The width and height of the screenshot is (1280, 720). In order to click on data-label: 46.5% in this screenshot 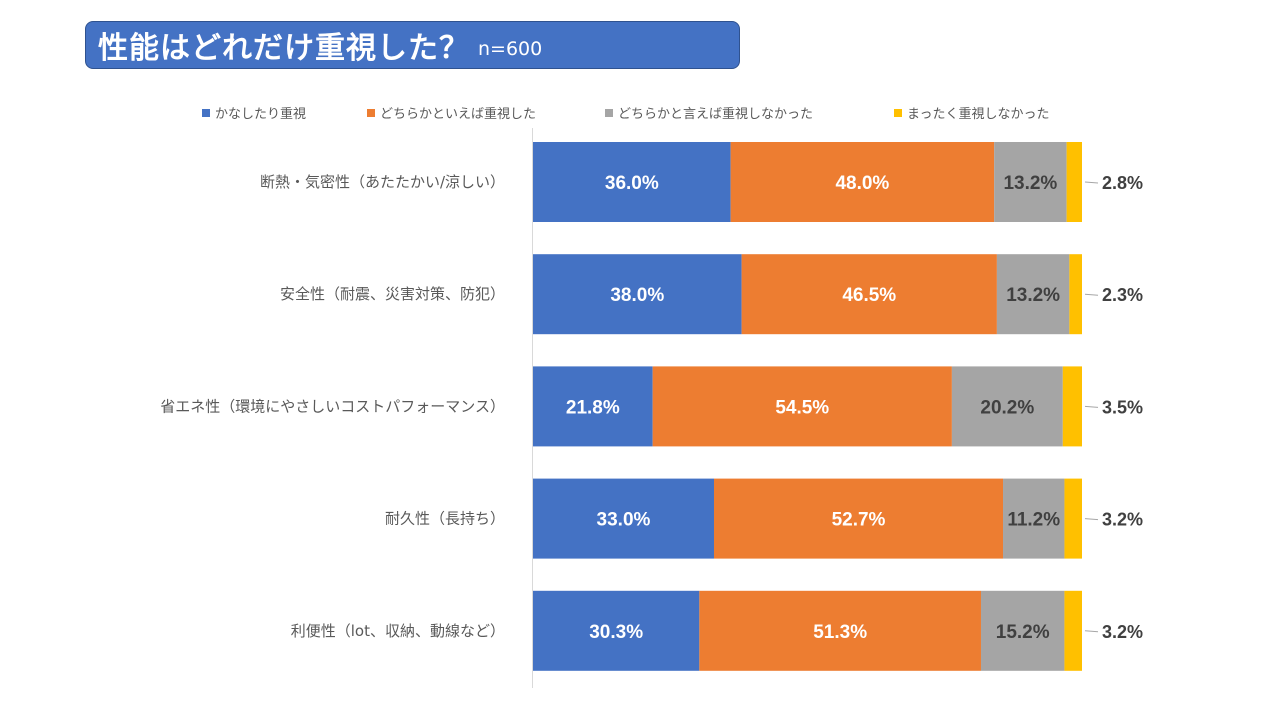, I will do `click(869, 295)`.